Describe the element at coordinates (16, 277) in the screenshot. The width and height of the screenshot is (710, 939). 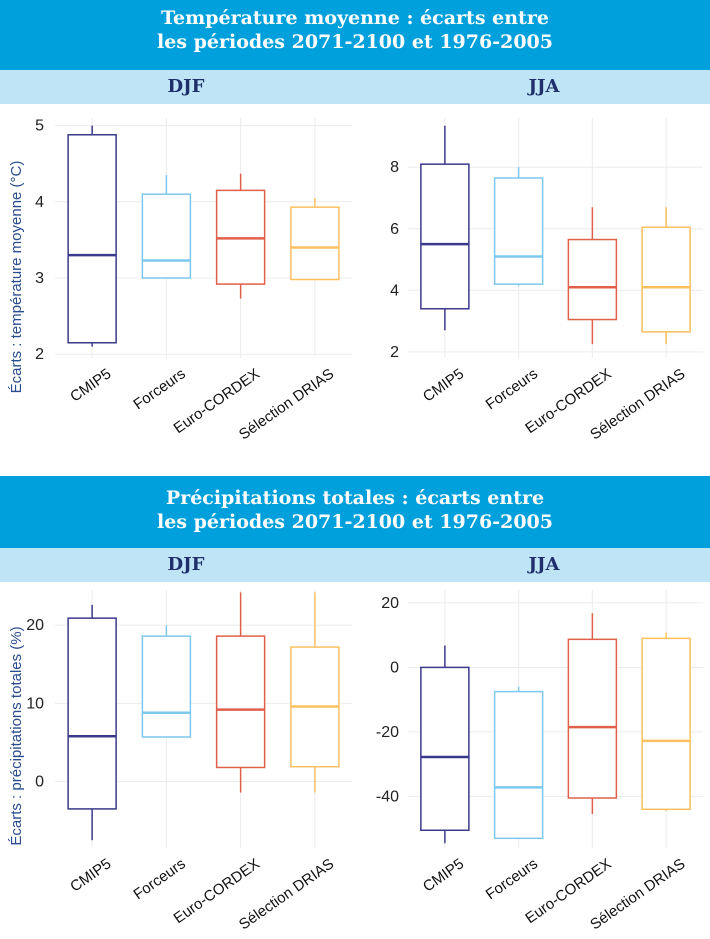
I see `y-axis-label-temperature: Écarts : température moyenne (°C)` at that location.